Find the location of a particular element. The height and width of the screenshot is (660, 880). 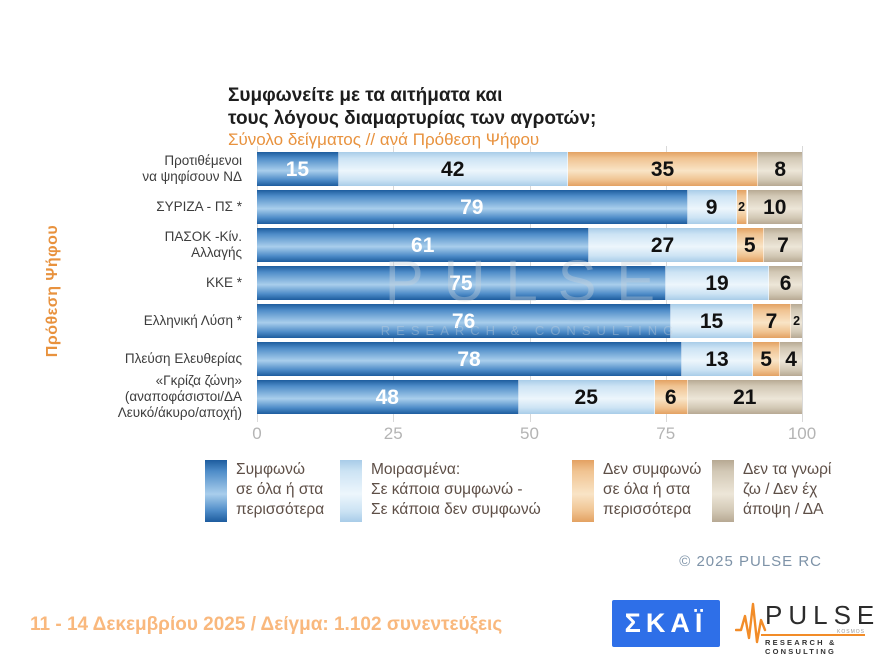

x-tick-label: 25 is located at coordinates (393, 433).